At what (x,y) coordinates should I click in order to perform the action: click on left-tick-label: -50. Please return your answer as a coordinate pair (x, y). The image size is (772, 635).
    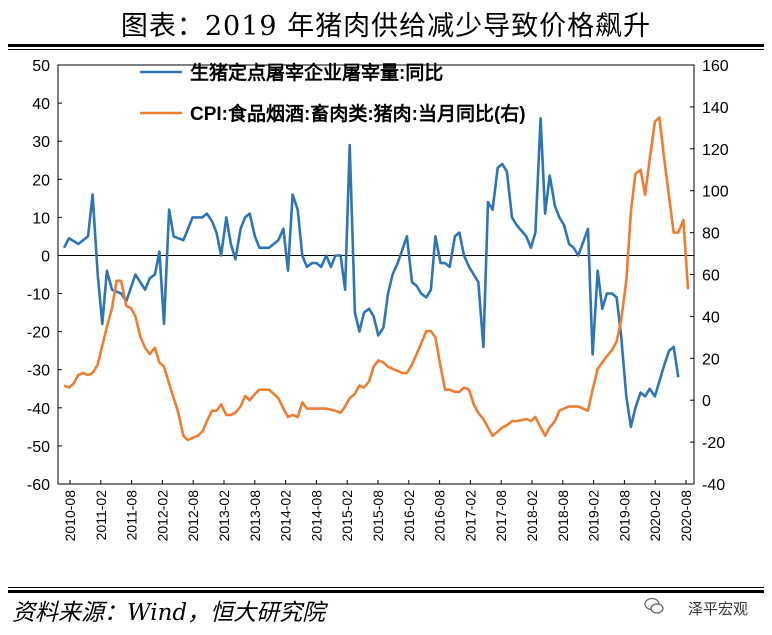
    Looking at the image, I should click on (38, 447).